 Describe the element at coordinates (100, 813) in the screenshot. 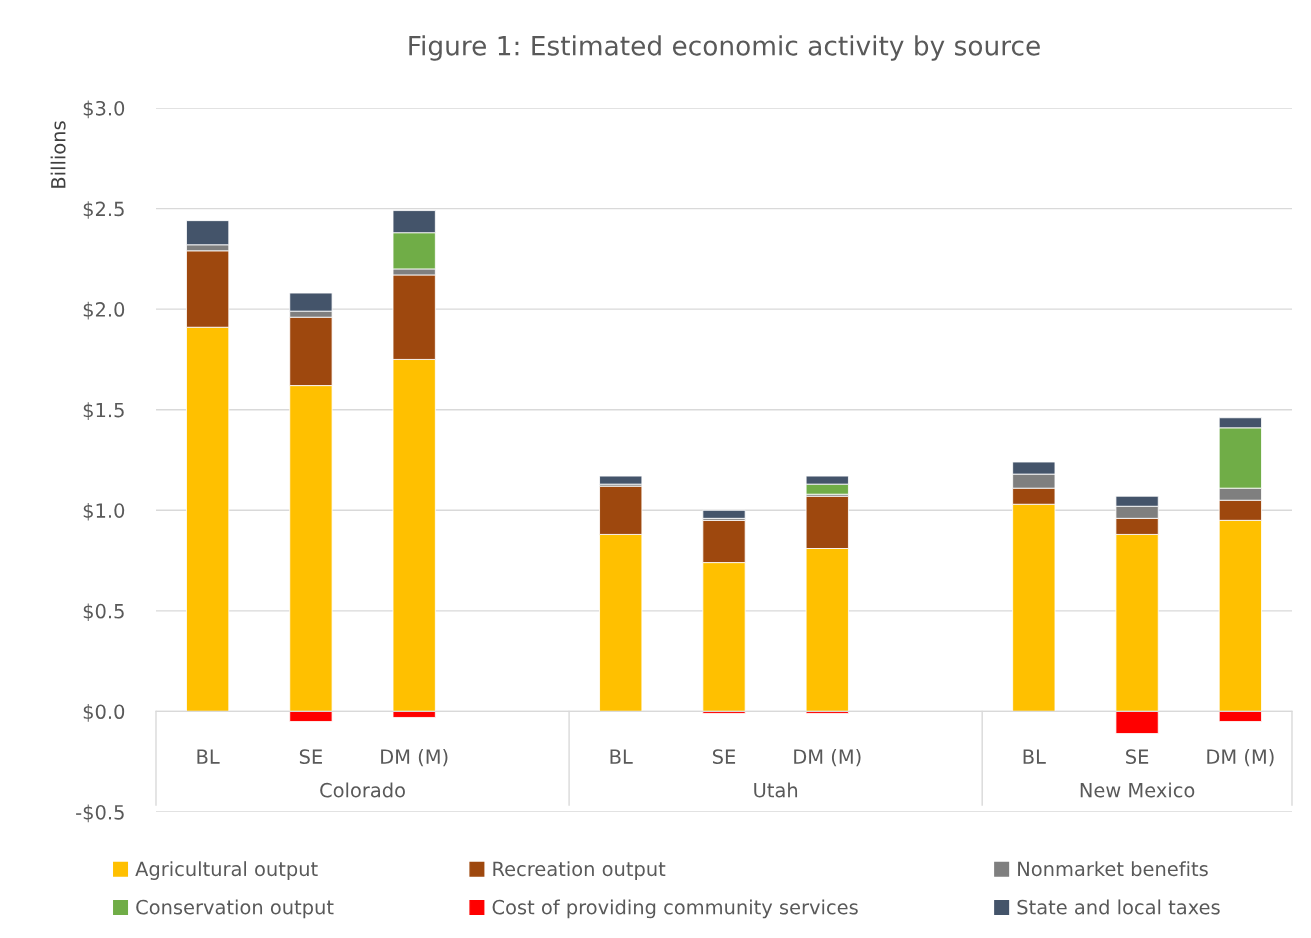

I see `y-tick-label: -$0.5` at that location.